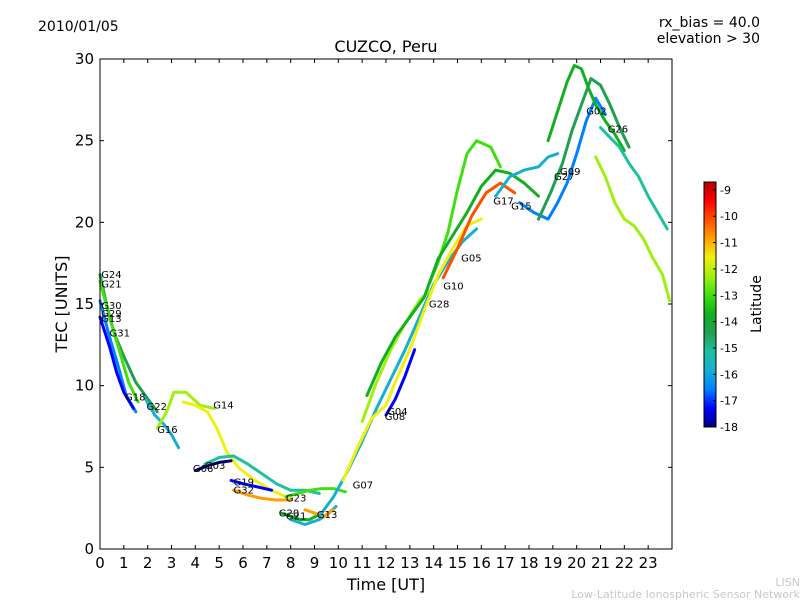  Describe the element at coordinates (84, 59) in the screenshot. I see `y-tick-label: 30` at that location.